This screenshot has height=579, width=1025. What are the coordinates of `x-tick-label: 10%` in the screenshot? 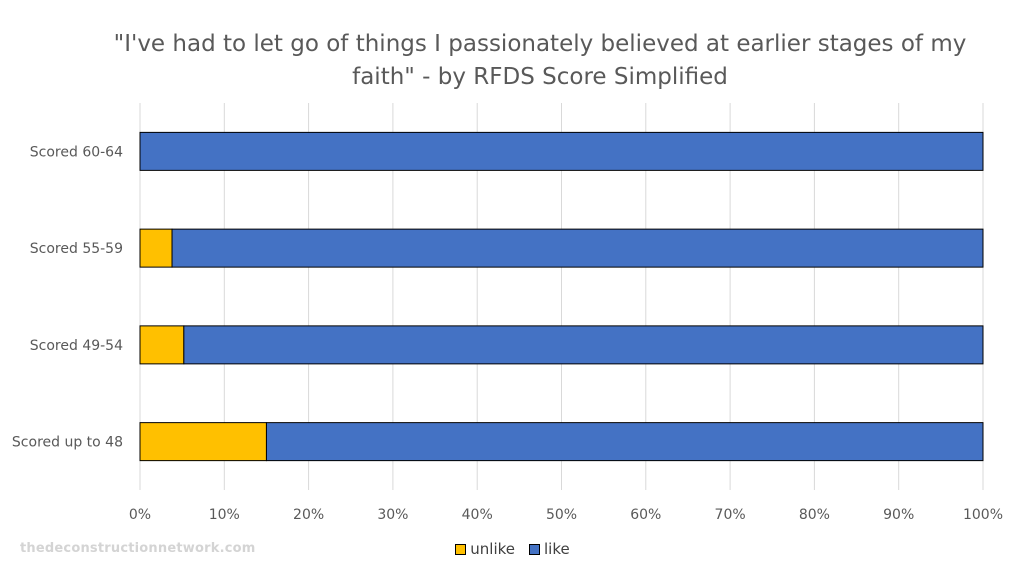 It's located at (224, 515).